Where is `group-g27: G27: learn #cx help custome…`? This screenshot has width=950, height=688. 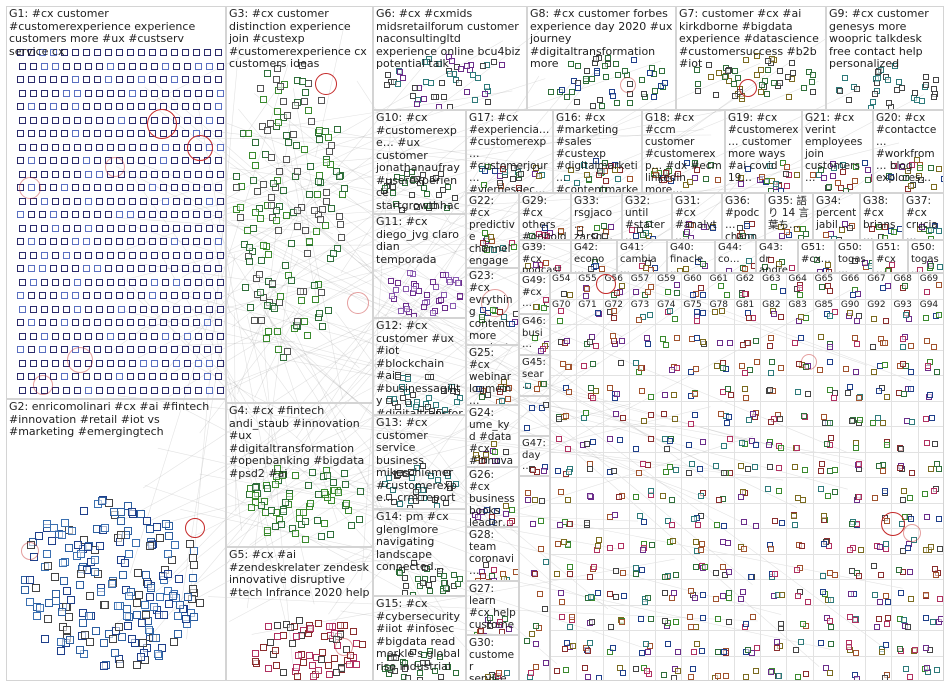 group-g27: G27: learn #cx help custome… is located at coordinates (492, 608).